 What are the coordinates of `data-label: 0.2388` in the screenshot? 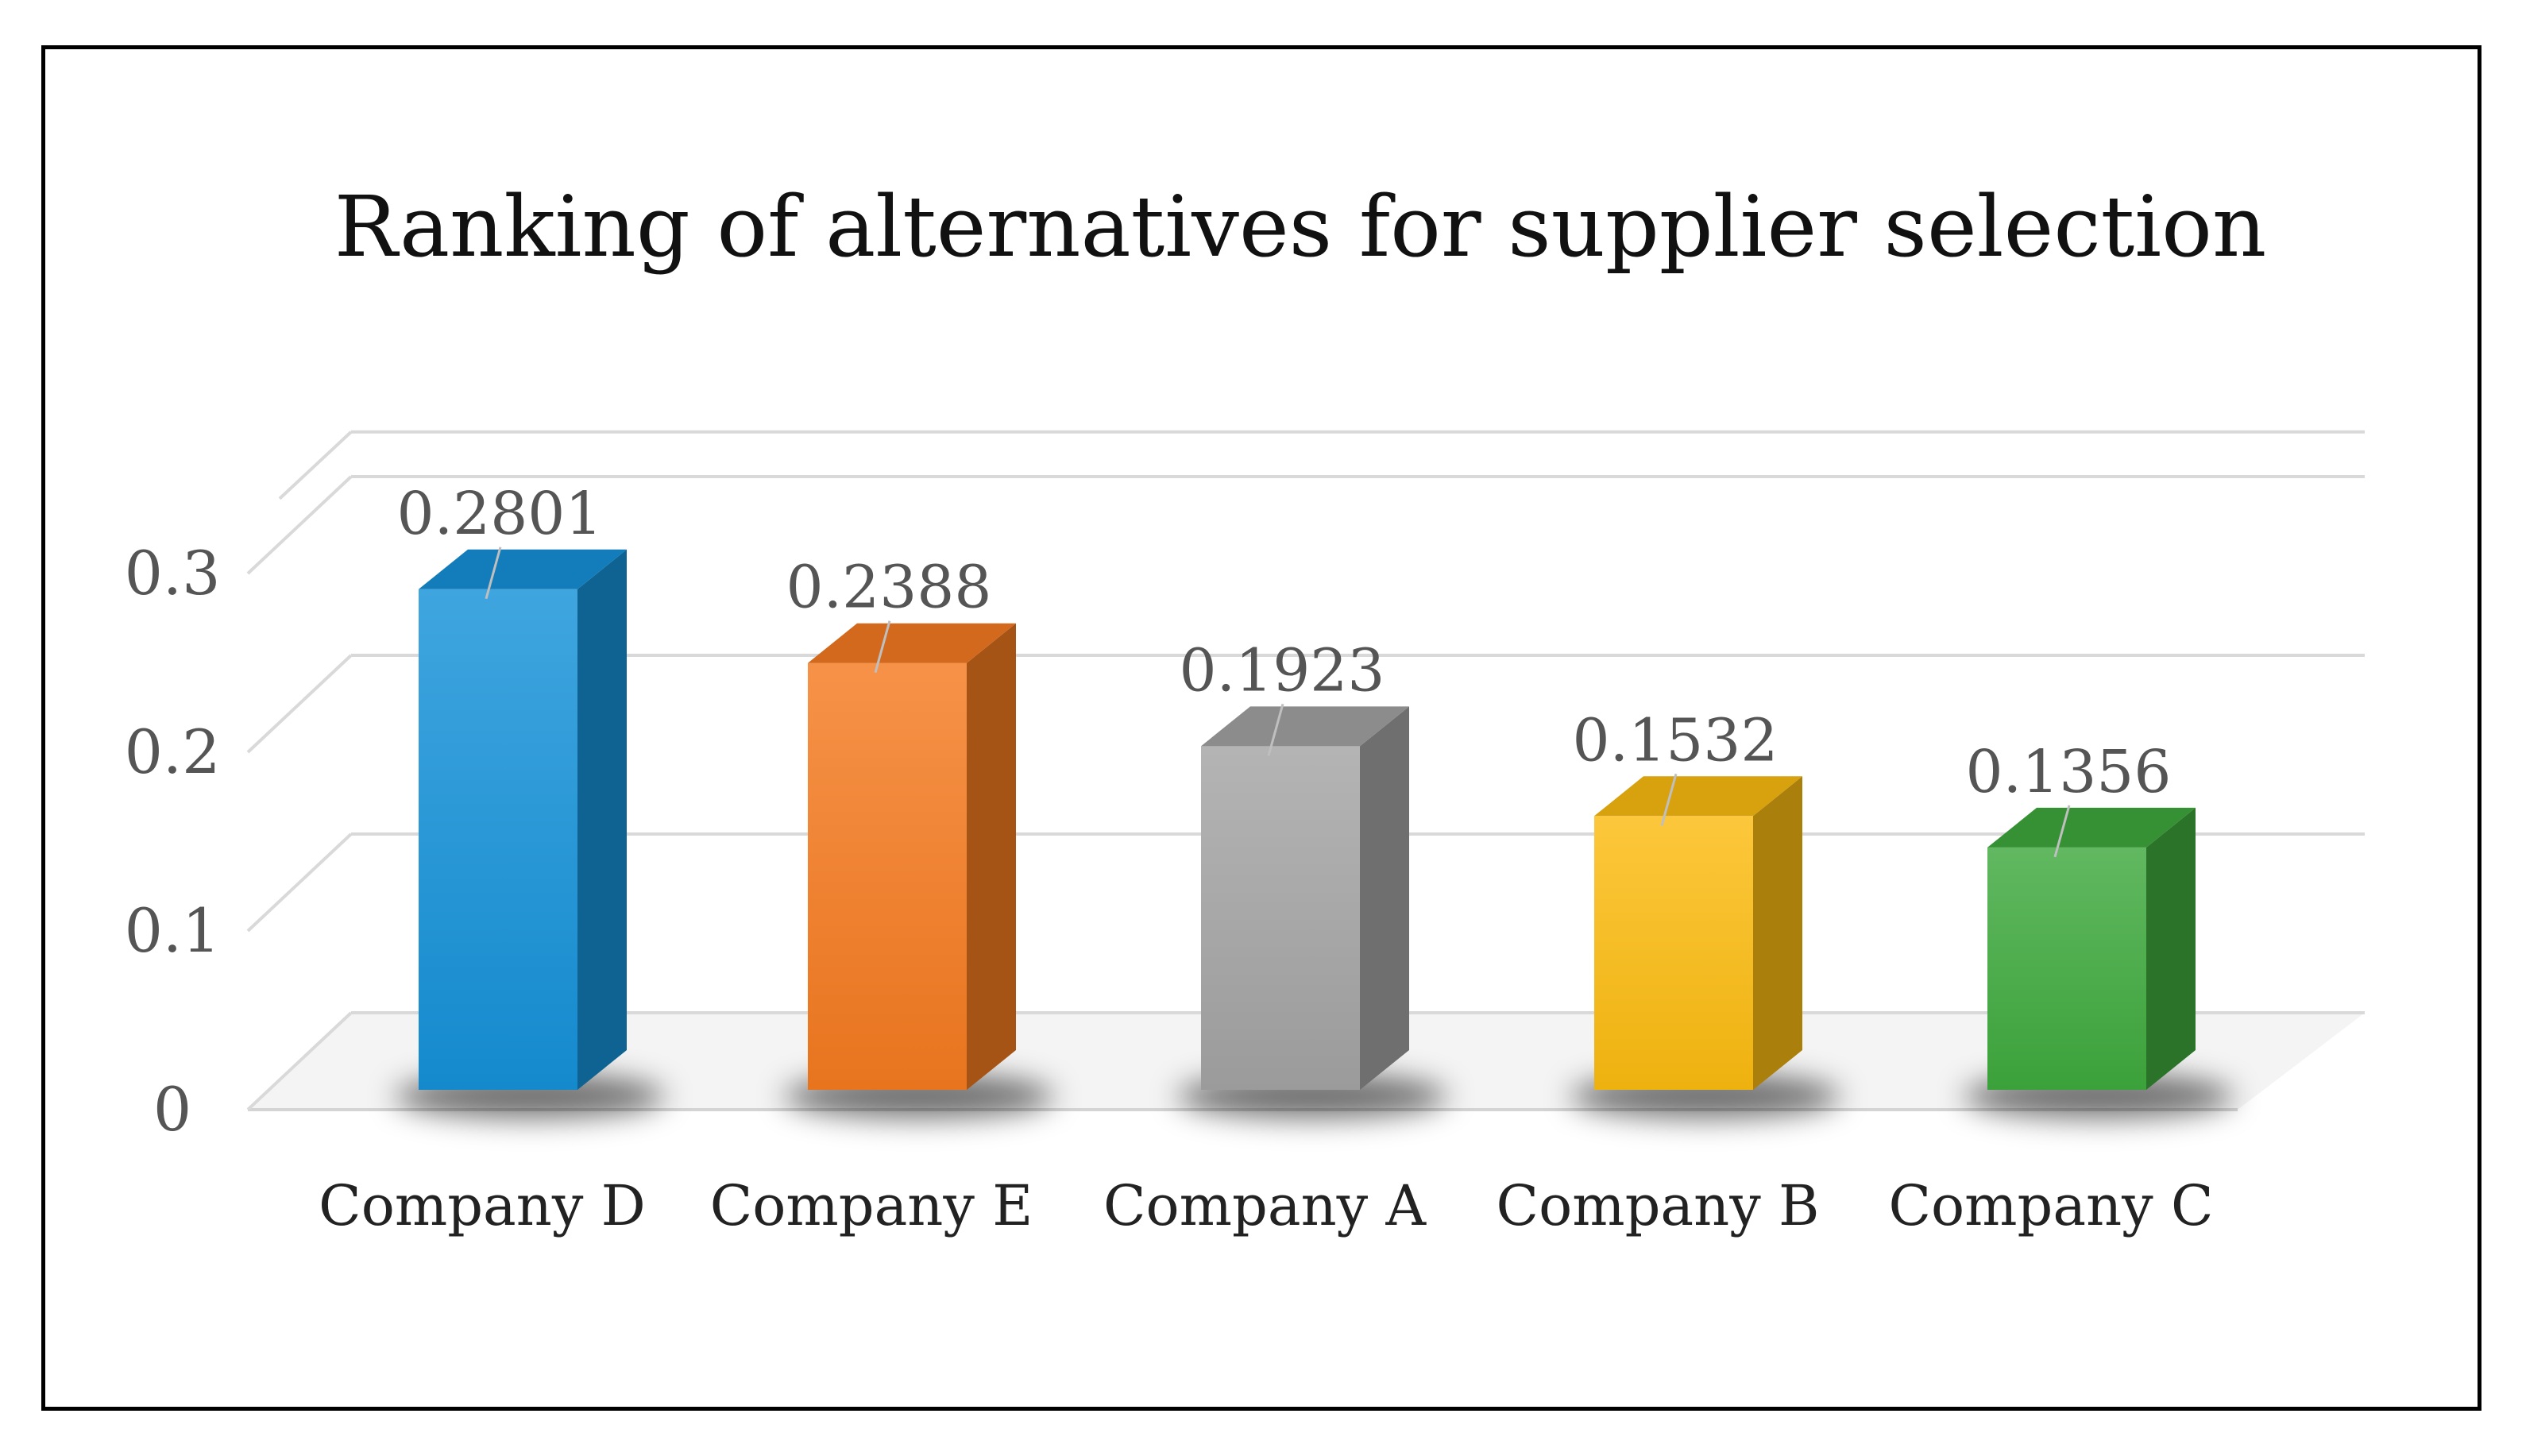 It's located at (889, 588).